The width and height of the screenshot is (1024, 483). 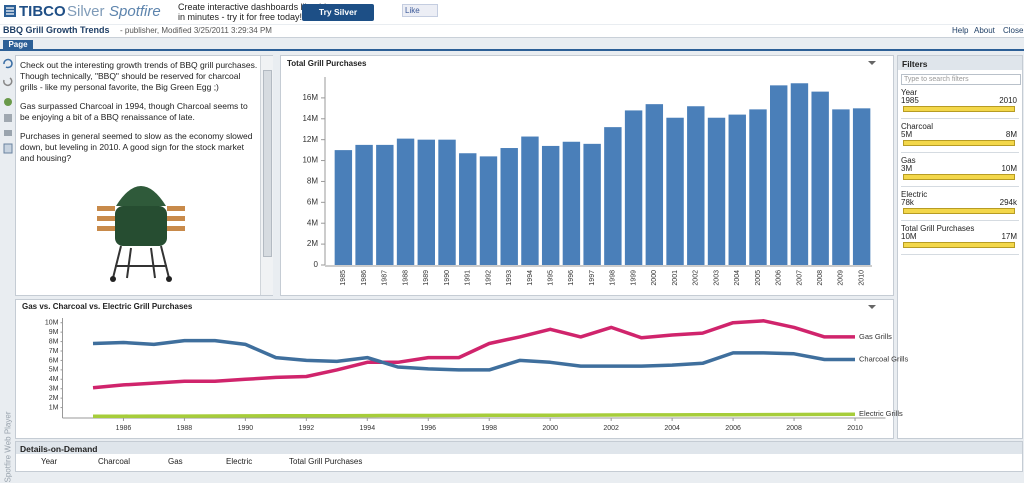 What do you see at coordinates (984, 30) in the screenshot?
I see `about-link: About` at bounding box center [984, 30].